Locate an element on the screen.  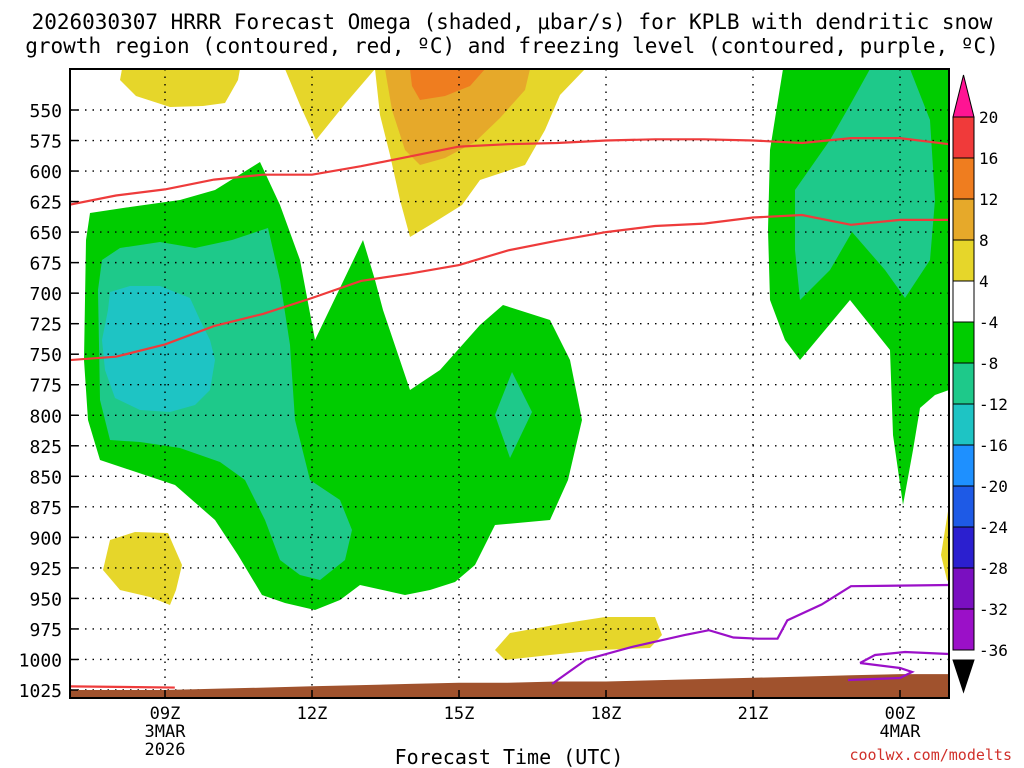
x-tick-date-label: 4MAR is located at coordinates (901, 732).